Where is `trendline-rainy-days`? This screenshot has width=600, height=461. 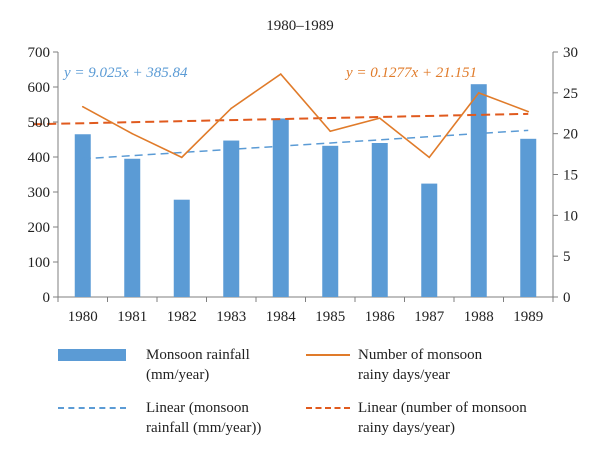 trendline-rainy-days is located at coordinates (281, 119).